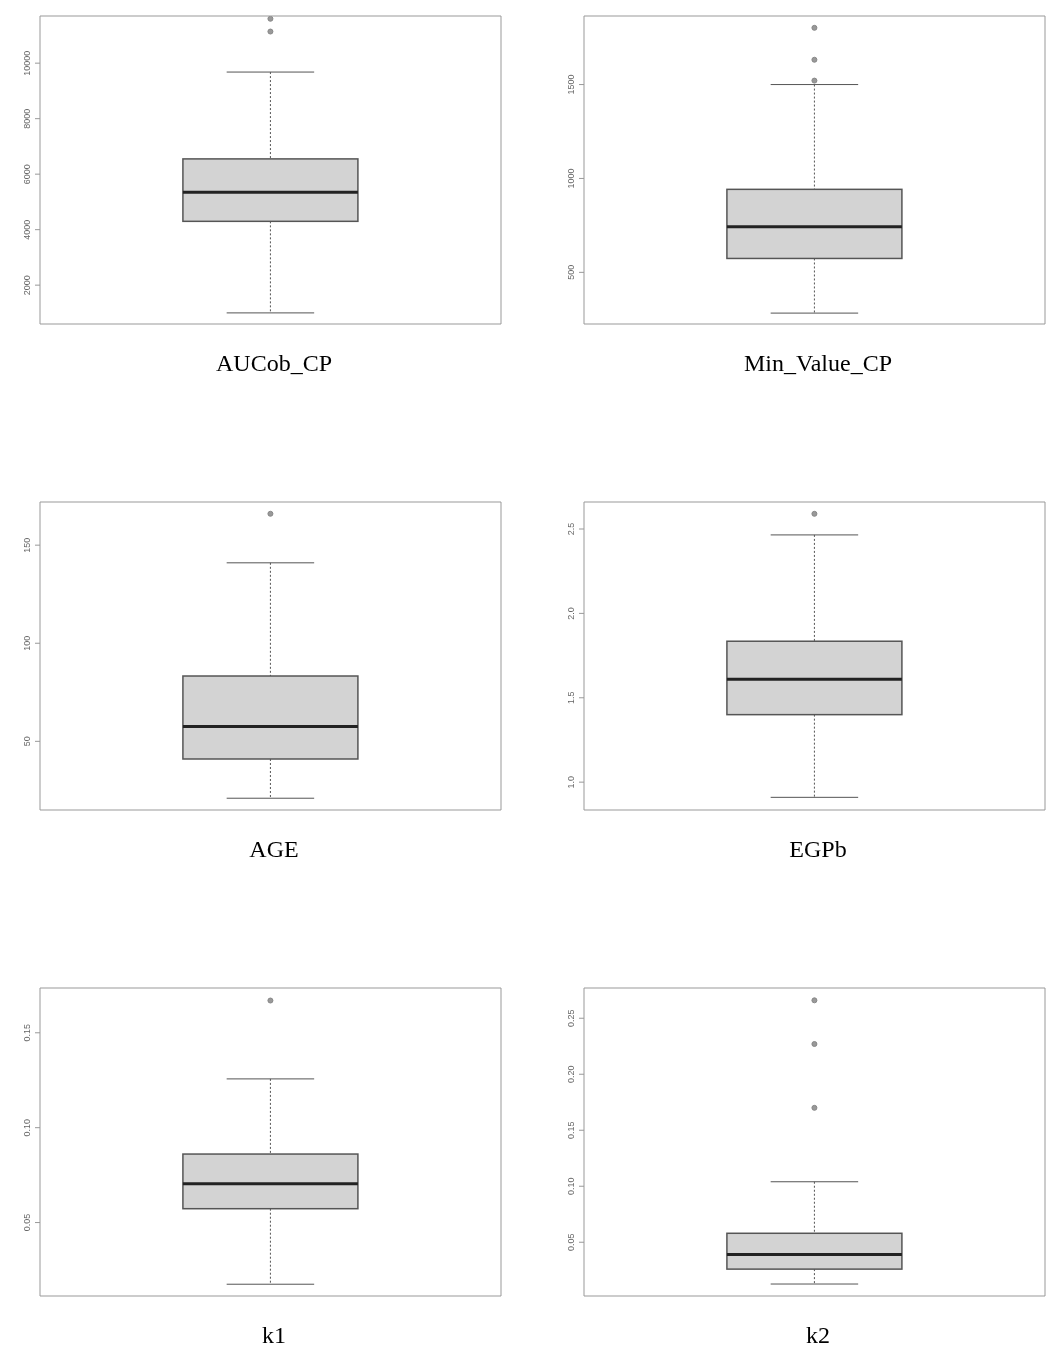 This screenshot has height=1348, width=1060. Describe the element at coordinates (27, 63) in the screenshot. I see `y-tick-label: 10000` at that location.